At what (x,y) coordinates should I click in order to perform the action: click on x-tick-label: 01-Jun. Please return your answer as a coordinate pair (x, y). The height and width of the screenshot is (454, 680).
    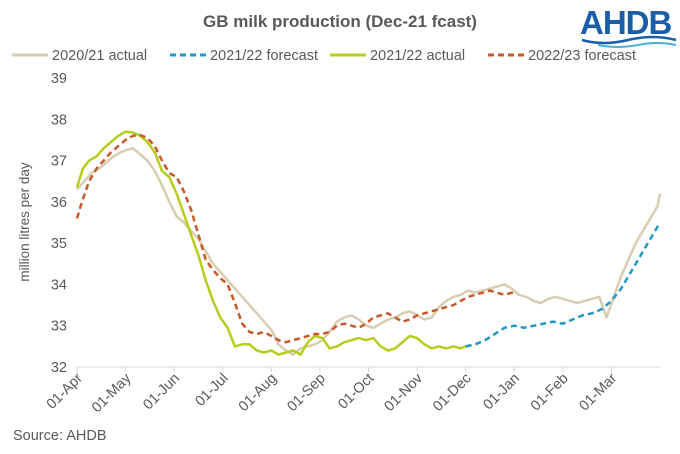
    Looking at the image, I should click on (161, 392).